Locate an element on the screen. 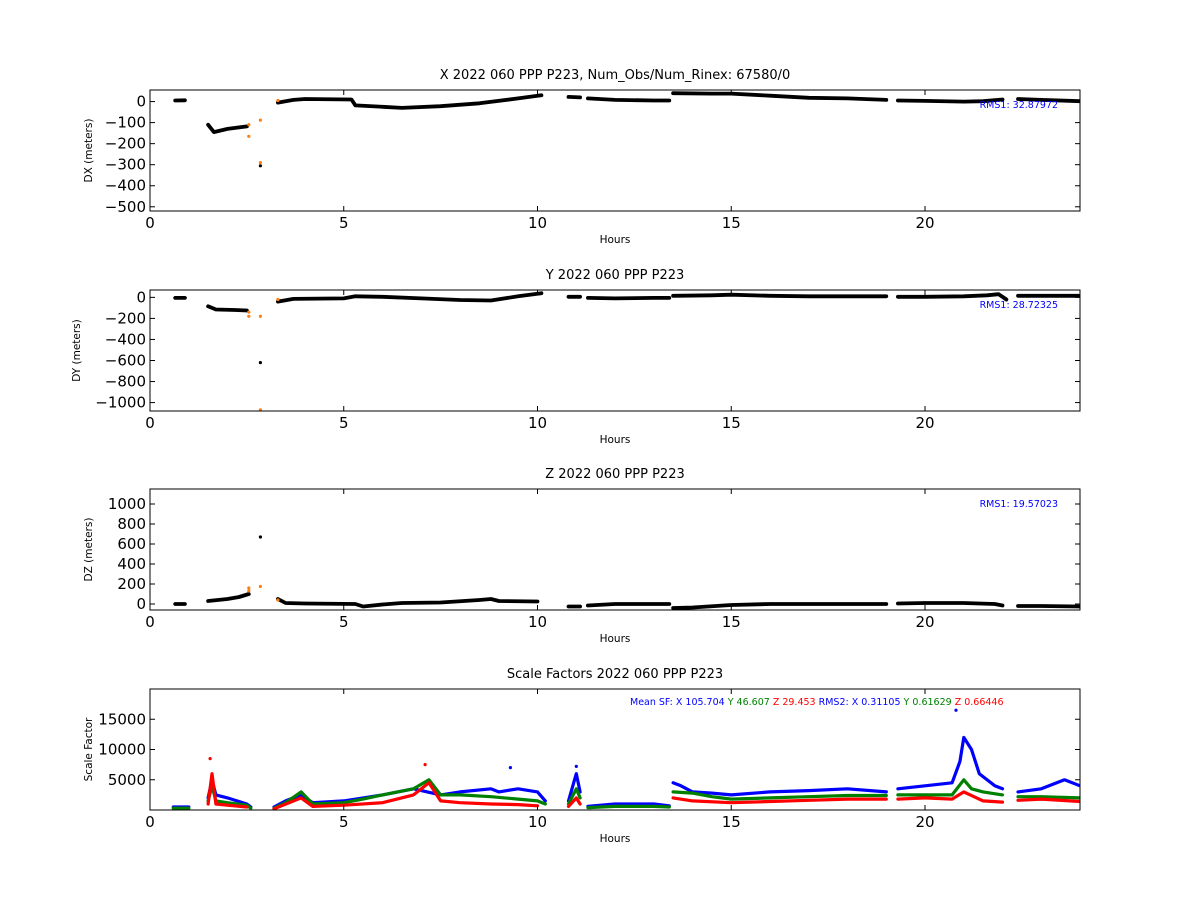  y-axis-label: DY (meters) is located at coordinates (77, 350).